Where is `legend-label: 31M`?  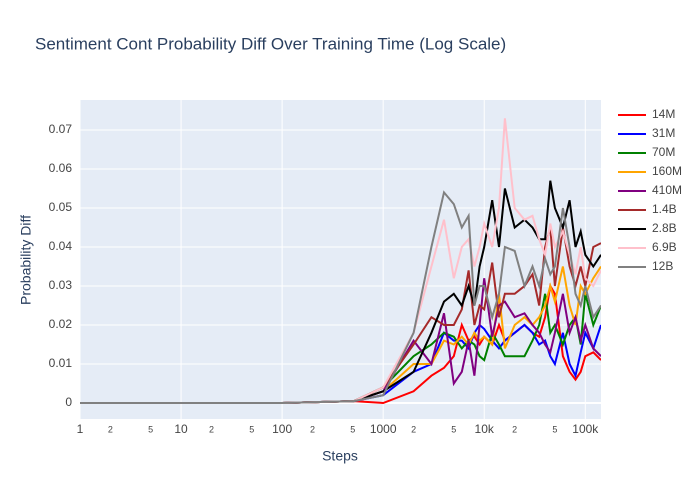
legend-label: 31M is located at coordinates (663, 133).